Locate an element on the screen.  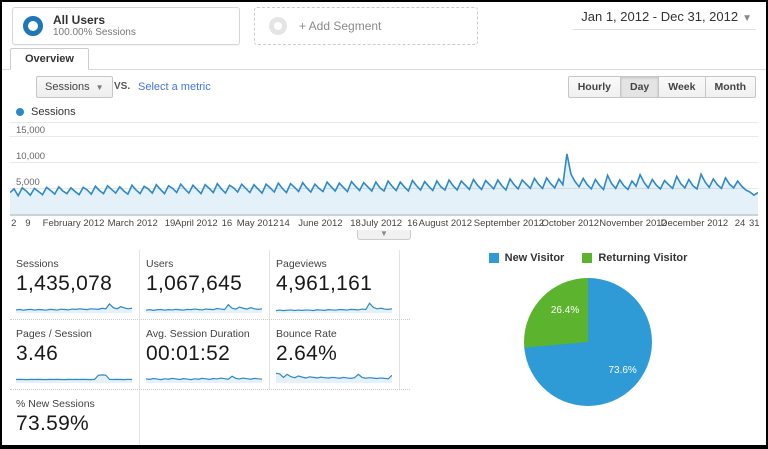
x-axis-label: August 2012 is located at coordinates (445, 223).